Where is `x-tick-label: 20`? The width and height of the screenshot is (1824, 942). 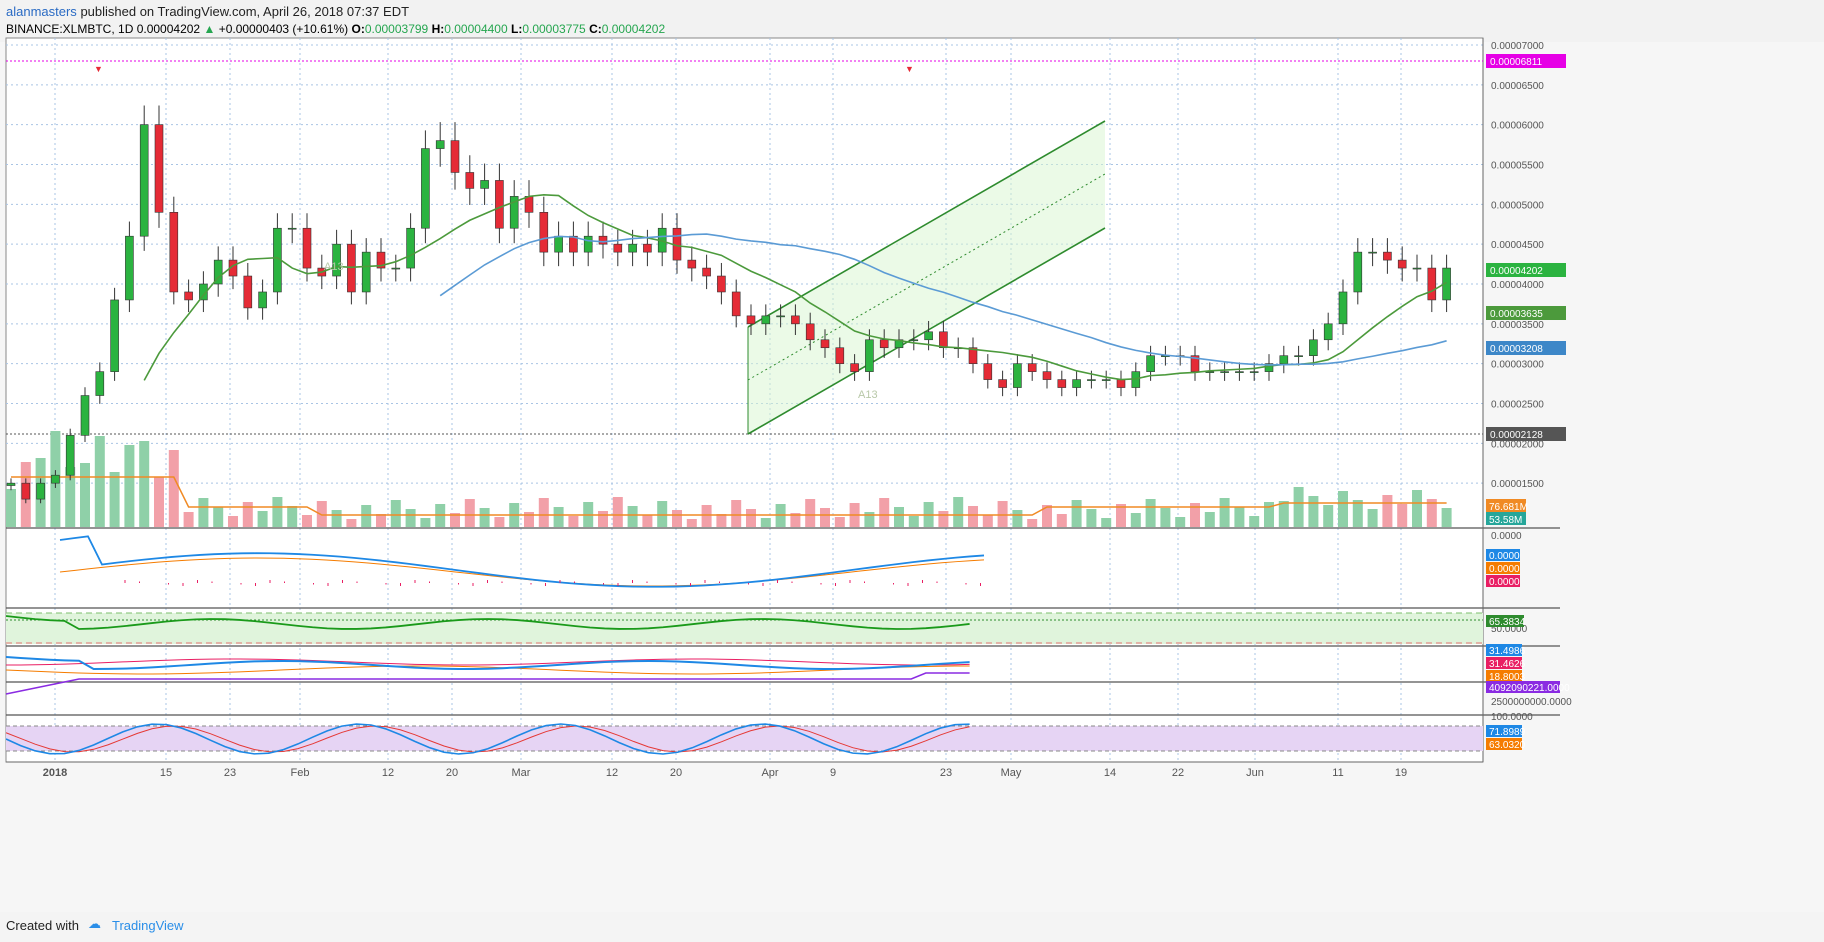 x-tick-label: 20 is located at coordinates (452, 773).